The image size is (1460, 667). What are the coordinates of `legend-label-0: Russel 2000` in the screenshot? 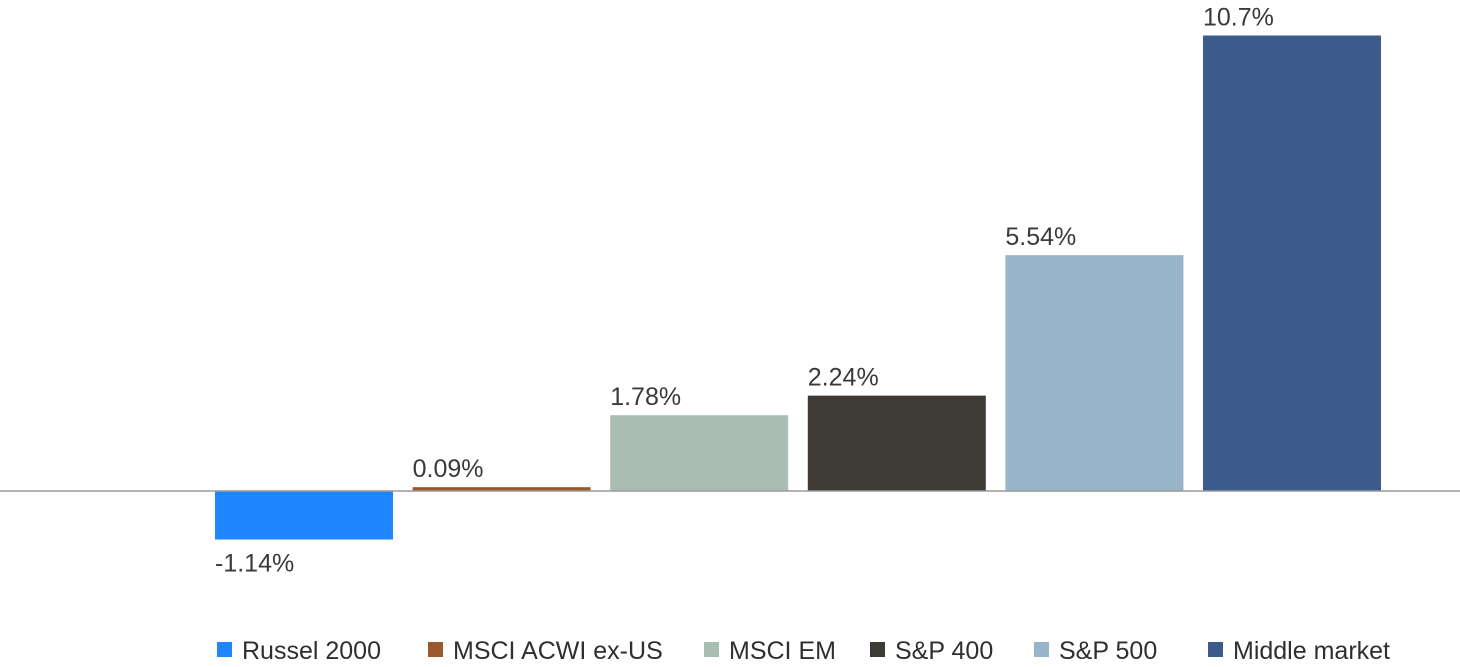 It's located at (311, 651).